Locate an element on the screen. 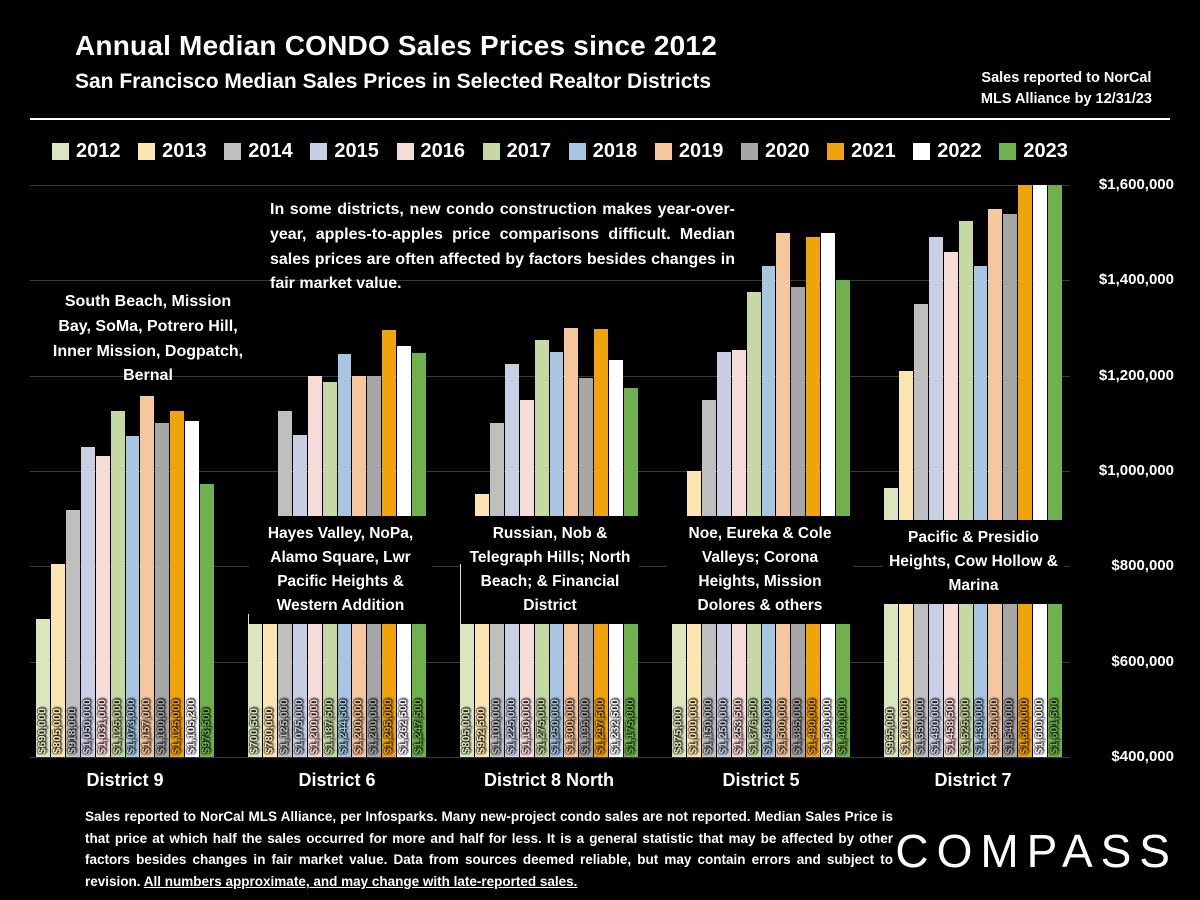 Image resolution: width=1200 pixels, height=900 pixels. legend-swatch-2019 is located at coordinates (663, 151).